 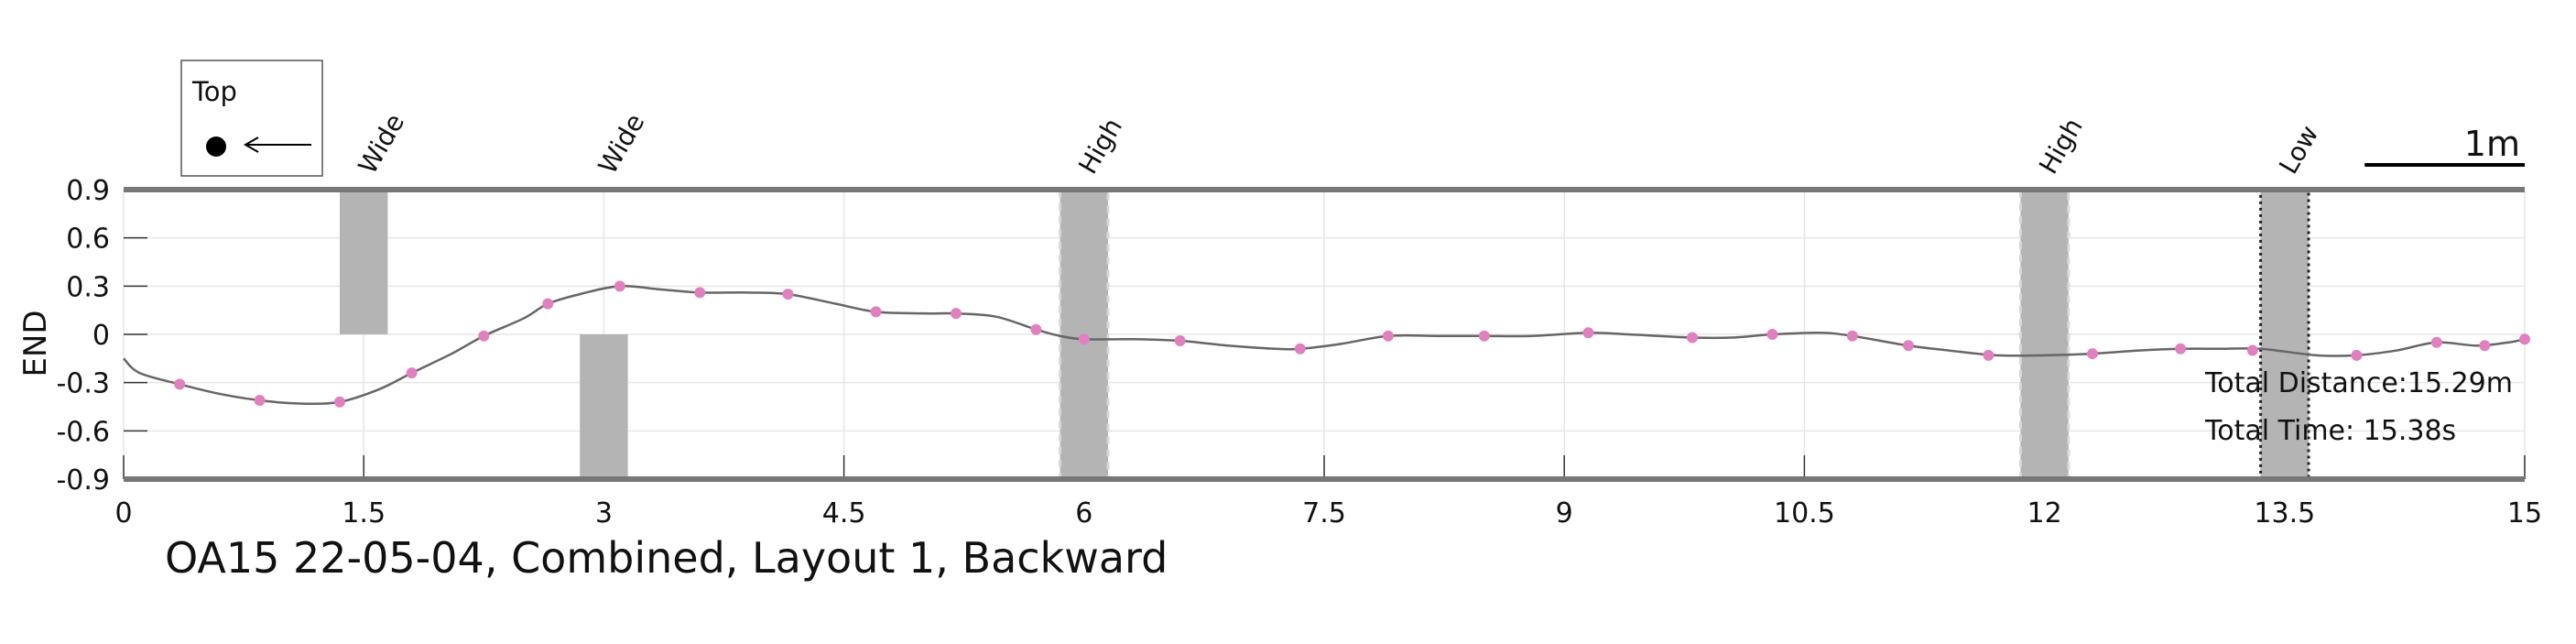 What do you see at coordinates (83, 432) in the screenshot?
I see `y-tick-label: -0.6` at bounding box center [83, 432].